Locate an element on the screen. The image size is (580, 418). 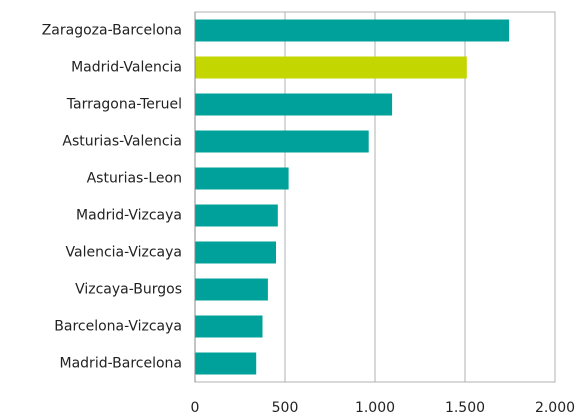
y-tick-label: Madrid-Valencia is located at coordinates (126, 68).